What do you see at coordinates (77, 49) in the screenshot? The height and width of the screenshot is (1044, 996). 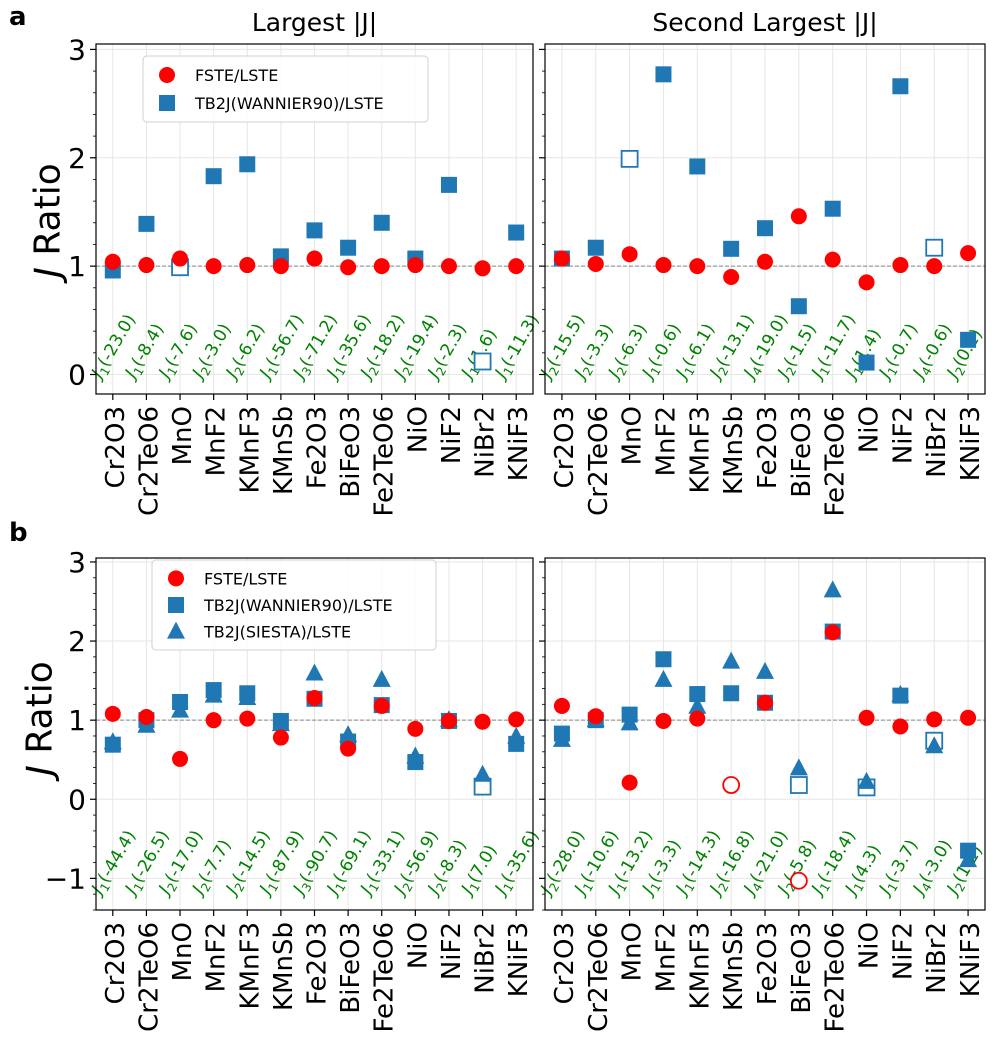 I see `y-tick-label: 3` at bounding box center [77, 49].